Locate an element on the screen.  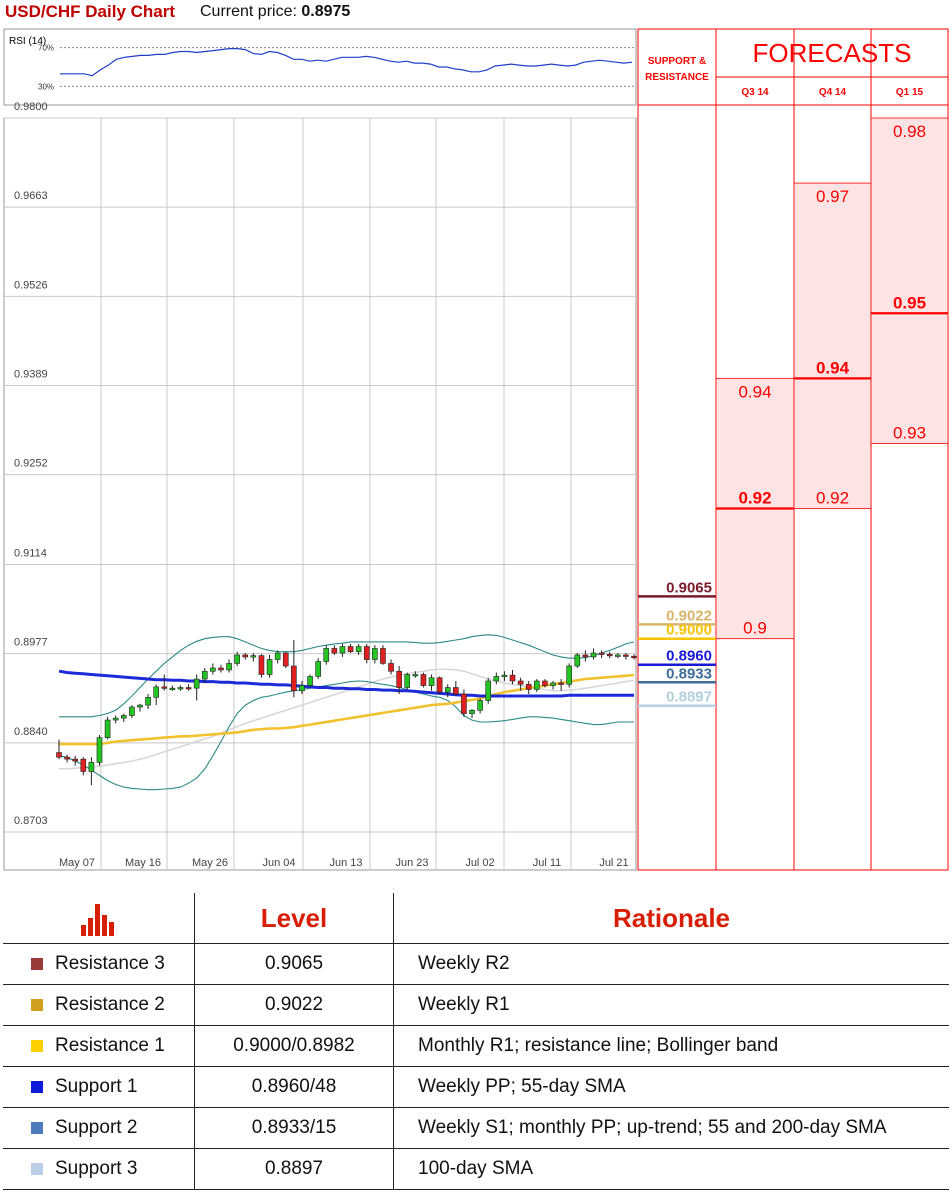
rsi-panel is located at coordinates (320, 67).